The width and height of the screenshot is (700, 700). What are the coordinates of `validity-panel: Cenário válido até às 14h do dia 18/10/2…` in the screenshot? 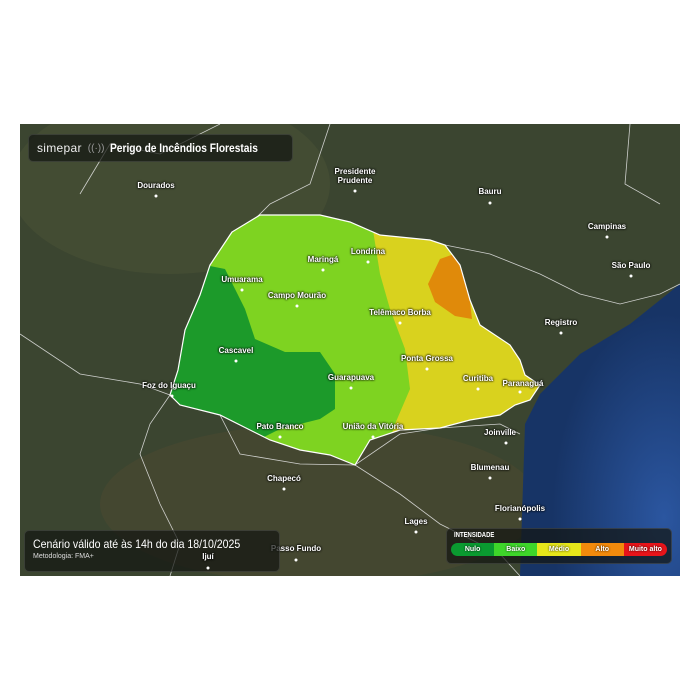 It's located at (152, 551).